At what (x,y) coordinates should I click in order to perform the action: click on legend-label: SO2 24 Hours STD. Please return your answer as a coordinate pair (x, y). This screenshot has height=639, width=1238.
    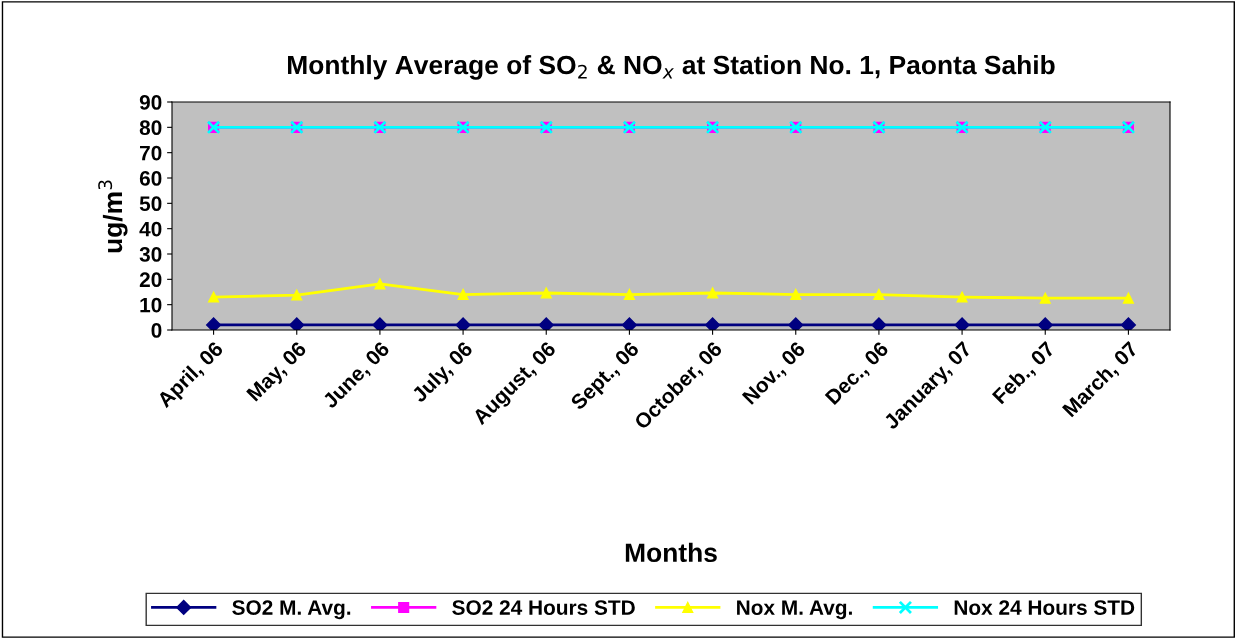
    Looking at the image, I should click on (543, 607).